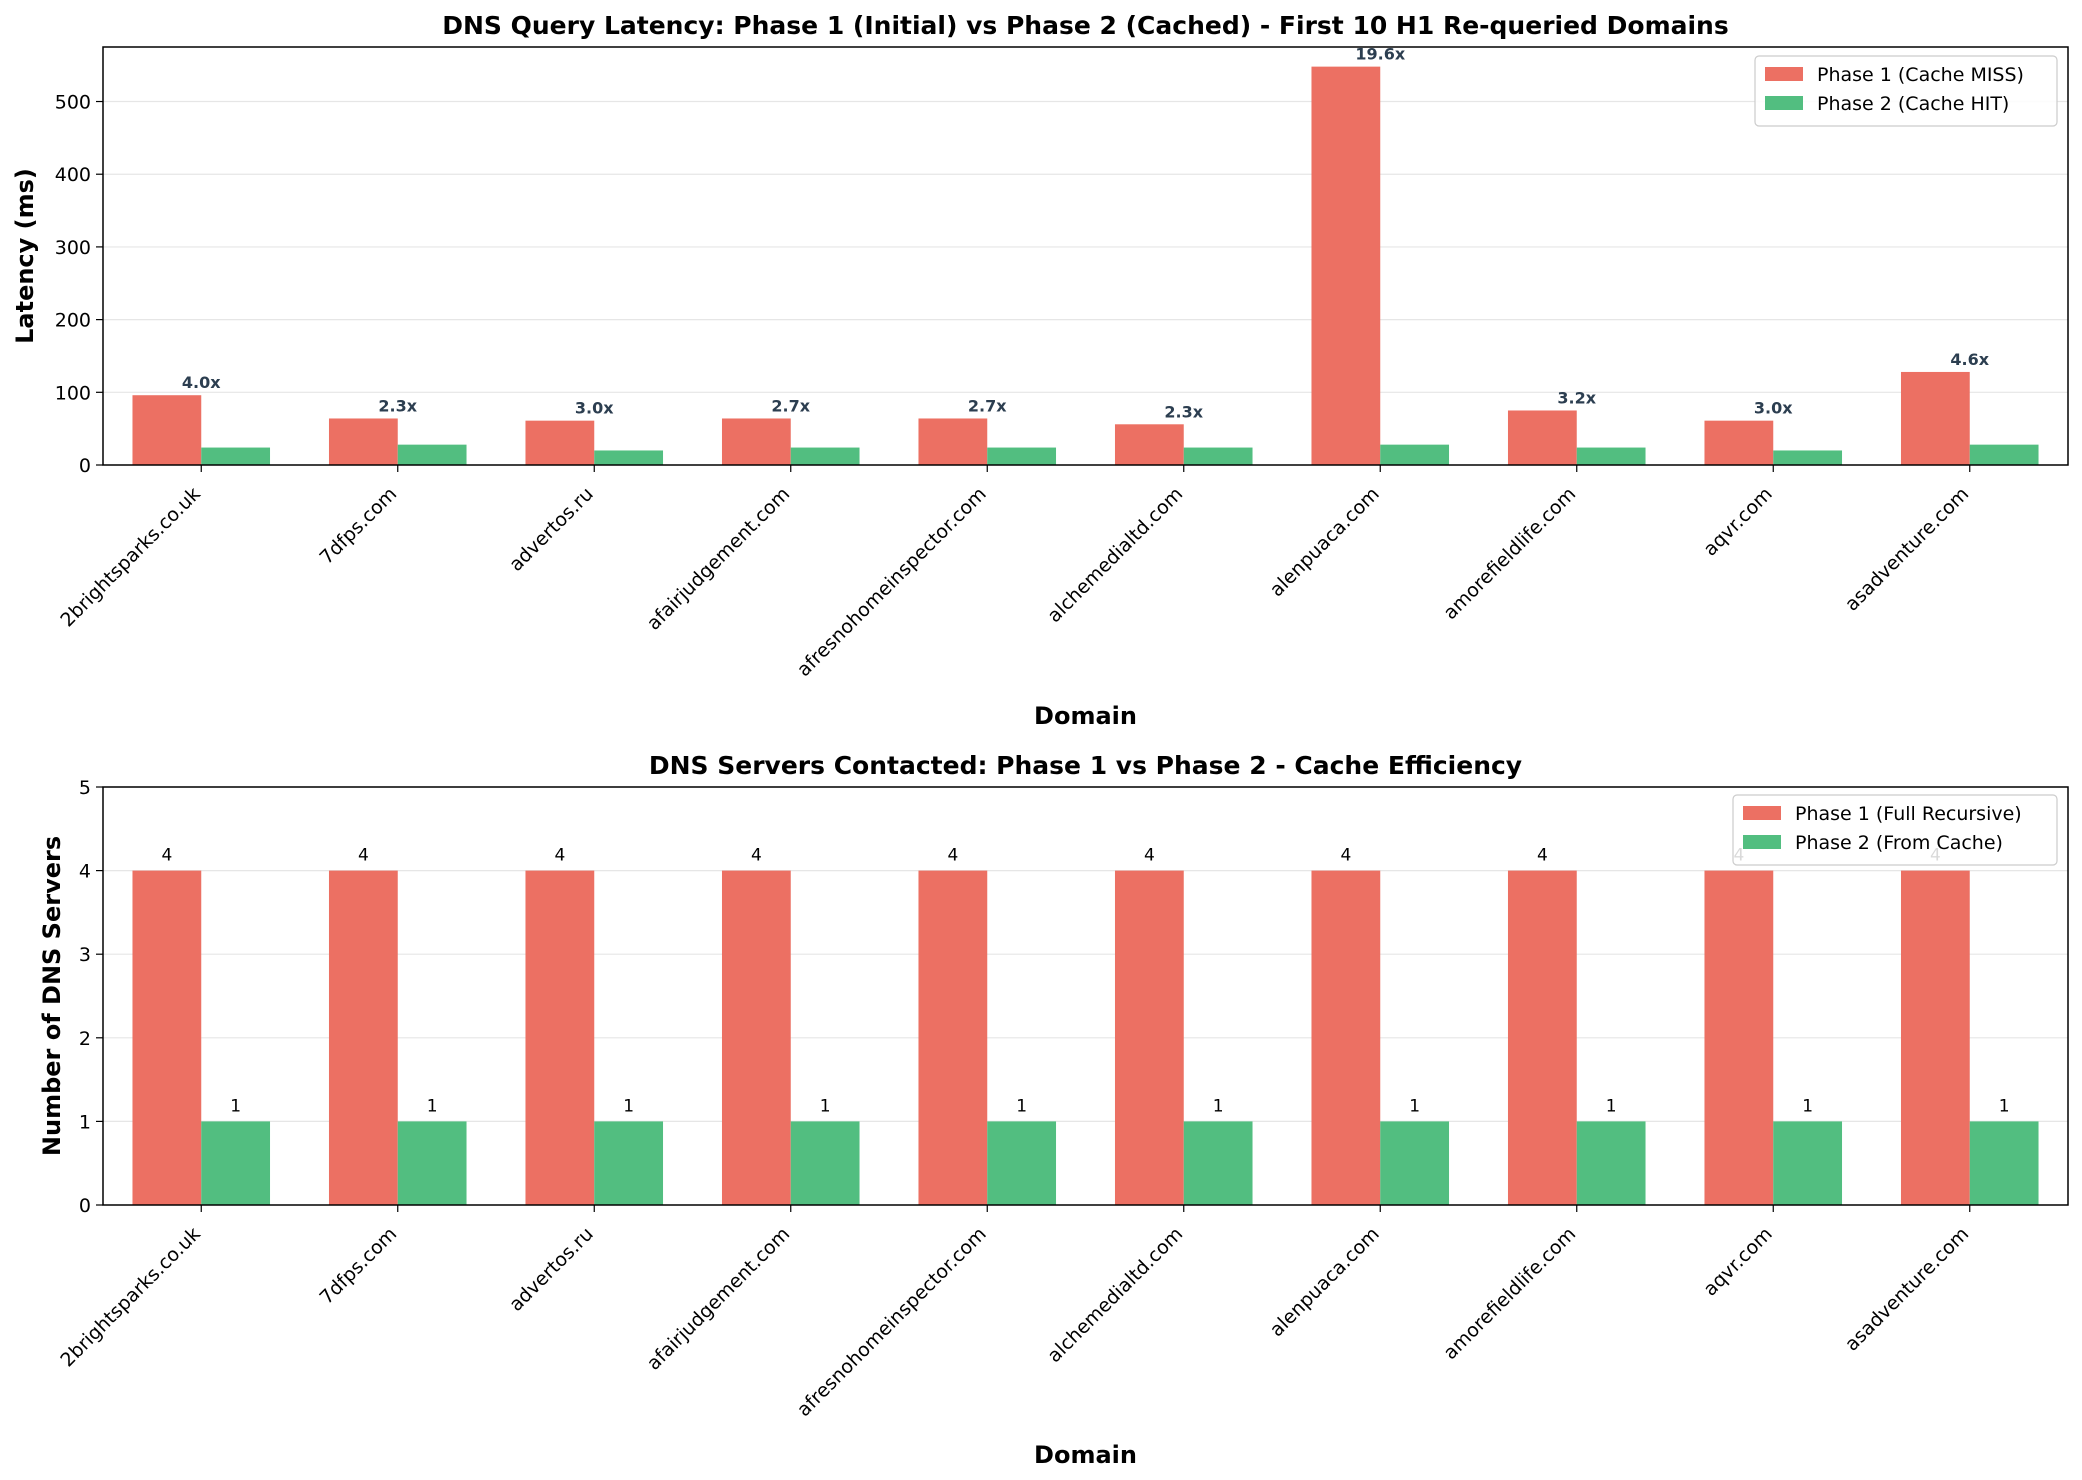 The image size is (2082, 1480). Describe the element at coordinates (1969, 359) in the screenshot. I see `speedup-label: 4.6x` at that location.